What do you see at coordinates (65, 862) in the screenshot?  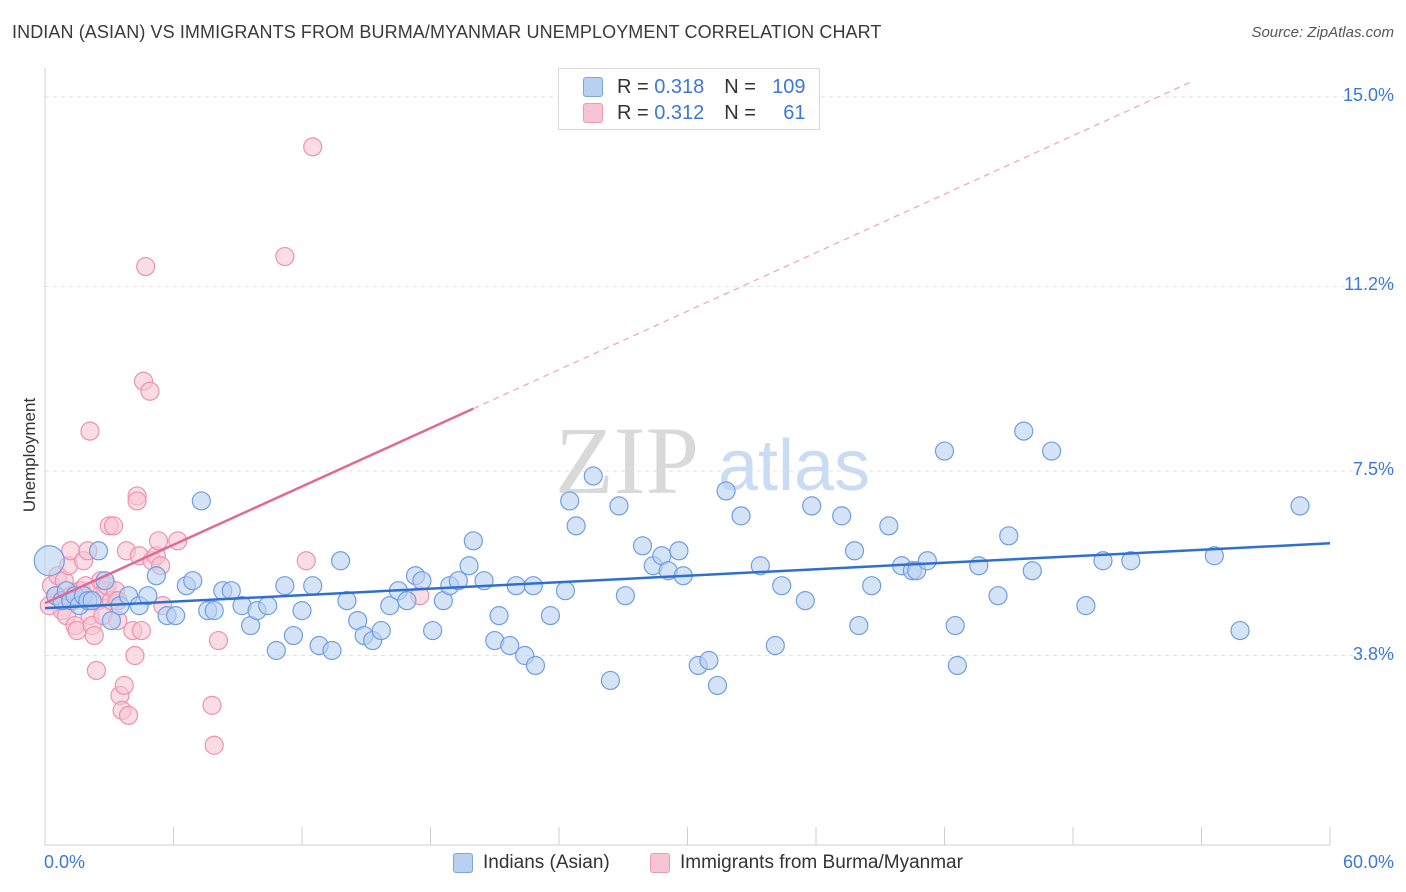 I see `x-tick-label-min: 0.0%` at bounding box center [65, 862].